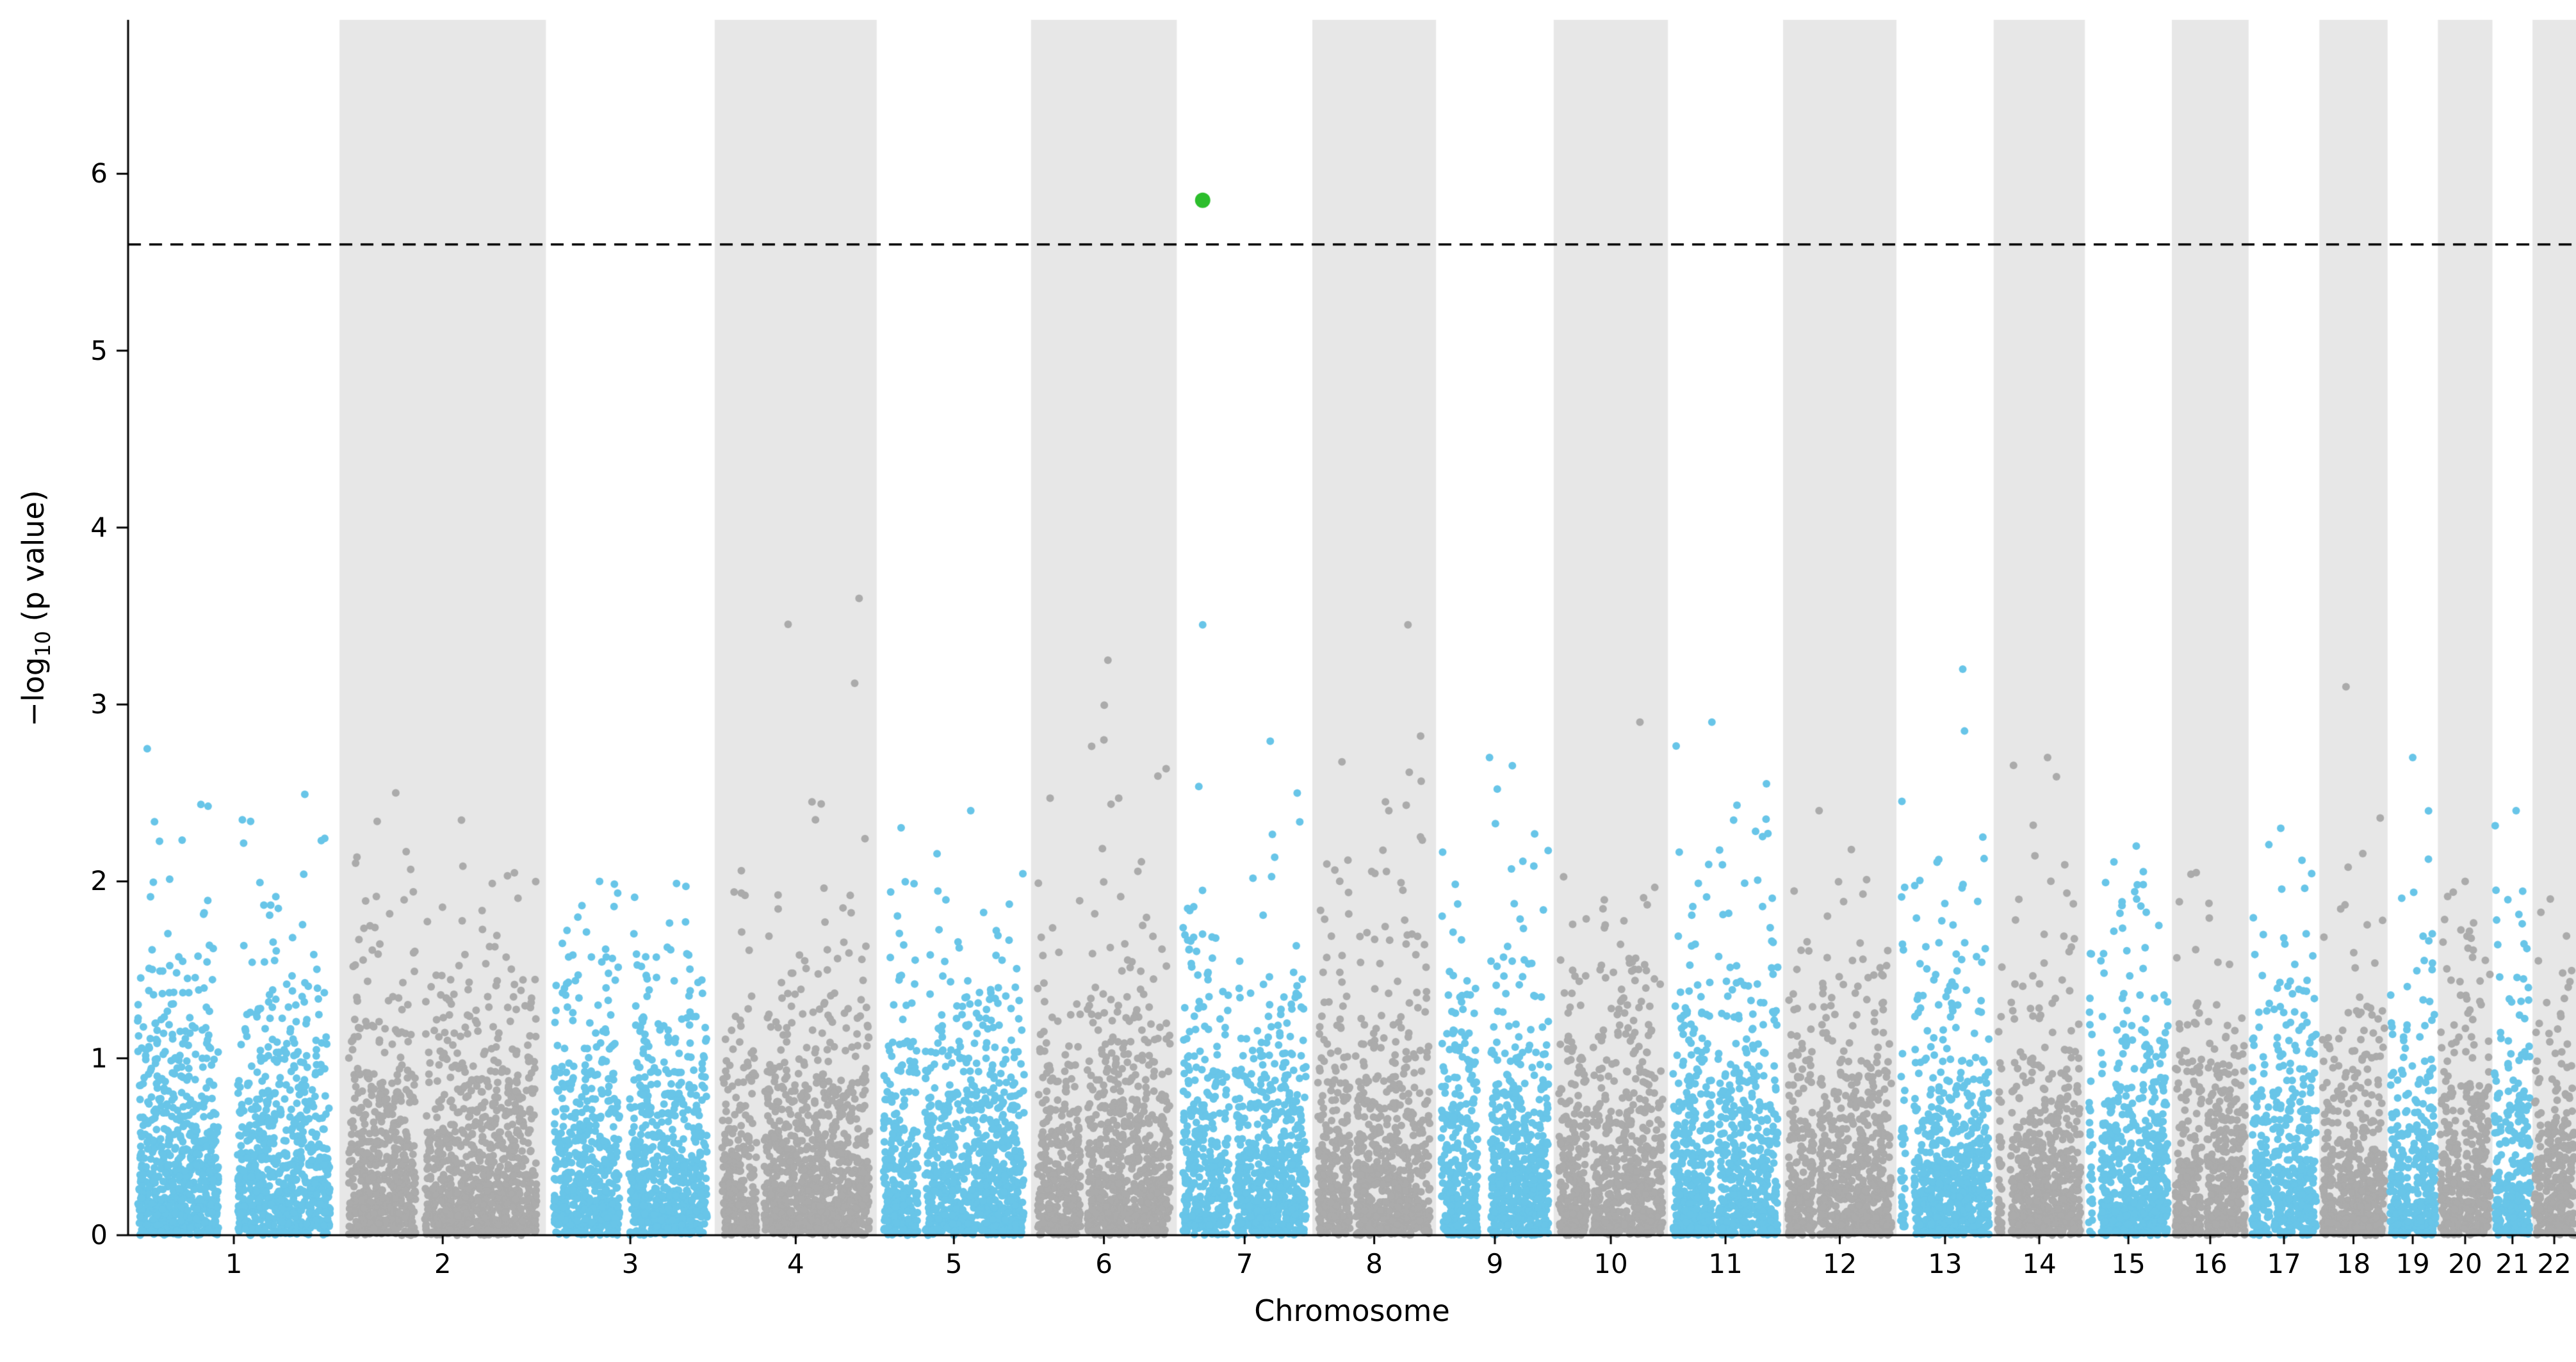  I want to click on x-tick-label-chr12: 12, so click(1839, 1263).